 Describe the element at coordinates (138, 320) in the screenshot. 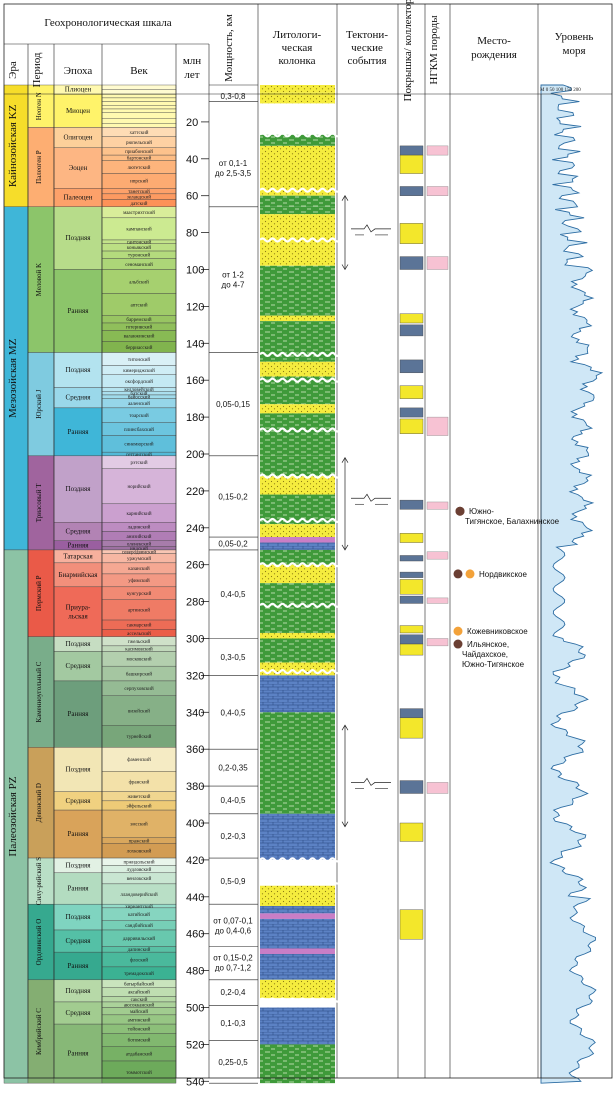

I see `age-label: барремский` at that location.